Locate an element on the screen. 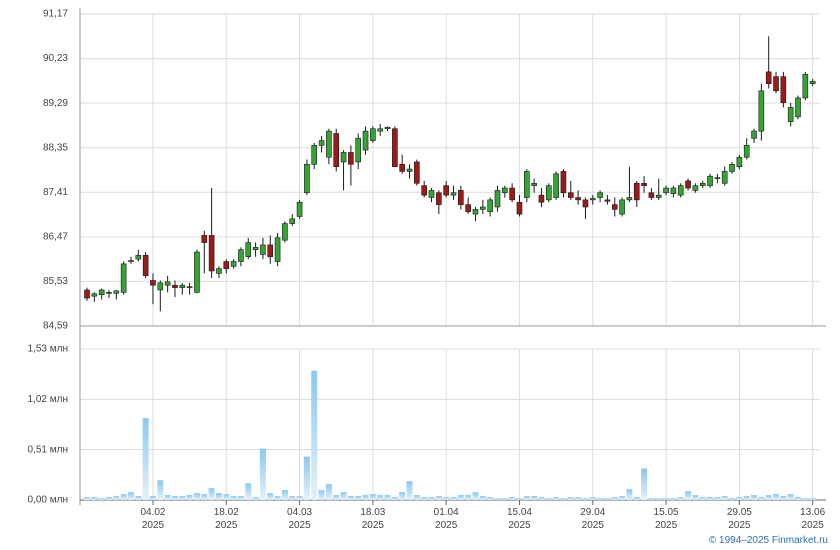  x-tick-label: 04.02 2025 is located at coordinates (153, 519).